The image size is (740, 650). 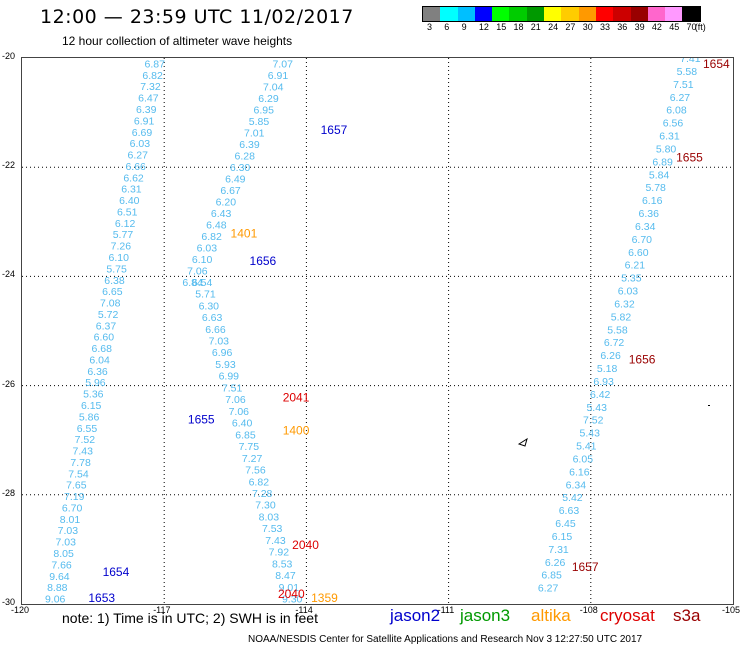 I want to click on wave-height-value: 6.56, so click(x=673, y=124).